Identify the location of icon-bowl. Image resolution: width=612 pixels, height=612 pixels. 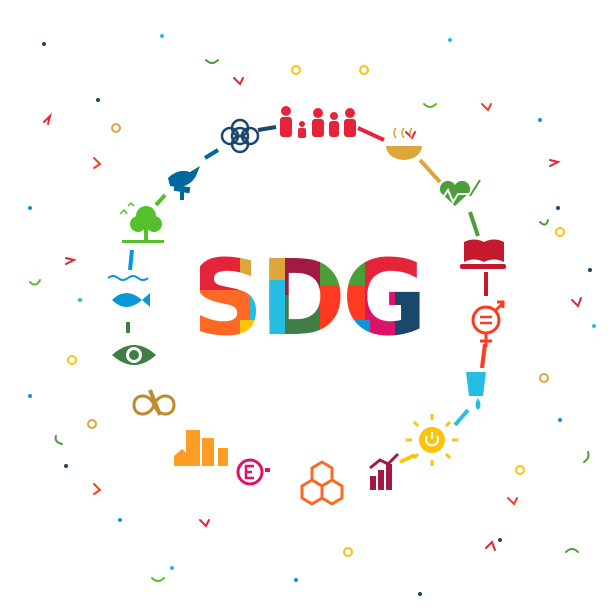
(404, 143).